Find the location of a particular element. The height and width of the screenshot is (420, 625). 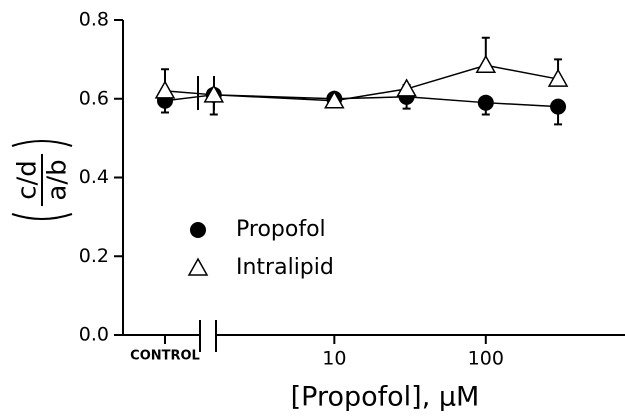

y-axis-label: c/d a/b is located at coordinates (42, 180).